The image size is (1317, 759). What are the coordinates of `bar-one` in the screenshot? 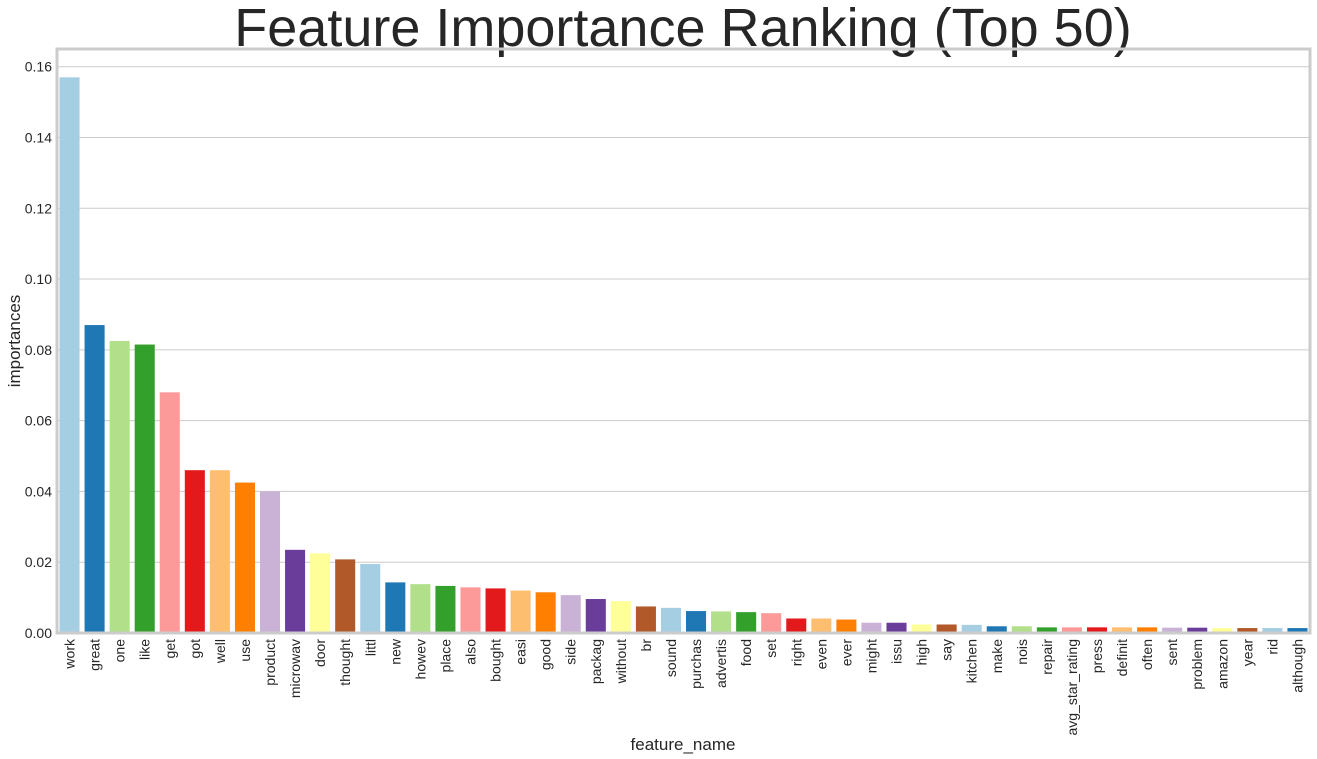 It's located at (119, 487).